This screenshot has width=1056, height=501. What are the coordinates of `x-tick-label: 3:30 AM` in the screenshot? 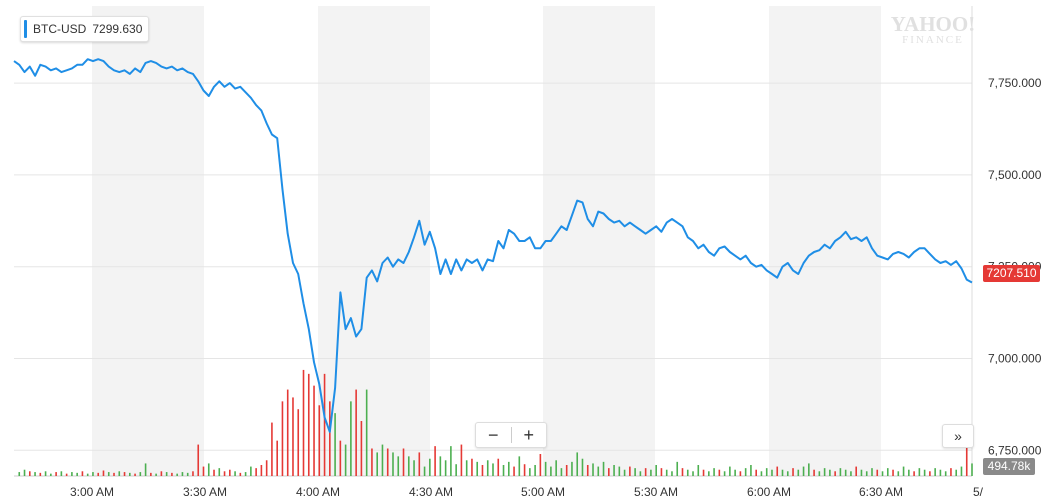 It's located at (205, 492).